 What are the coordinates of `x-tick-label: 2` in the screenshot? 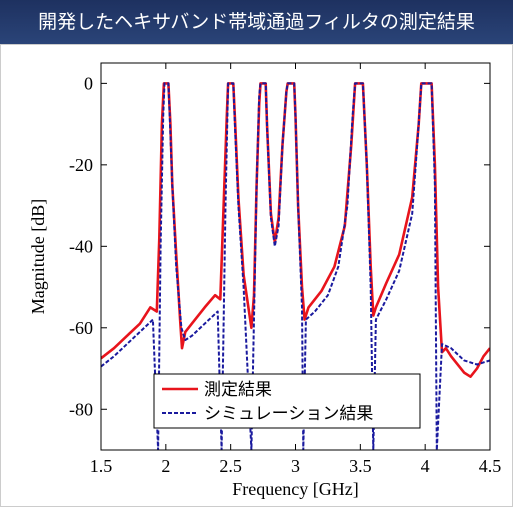 It's located at (165, 466).